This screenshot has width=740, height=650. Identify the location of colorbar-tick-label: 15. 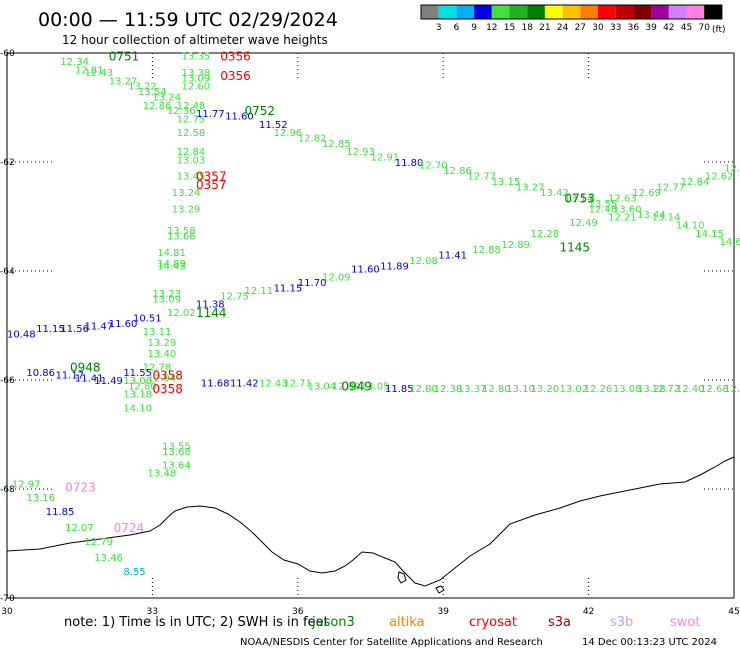
(509, 28).